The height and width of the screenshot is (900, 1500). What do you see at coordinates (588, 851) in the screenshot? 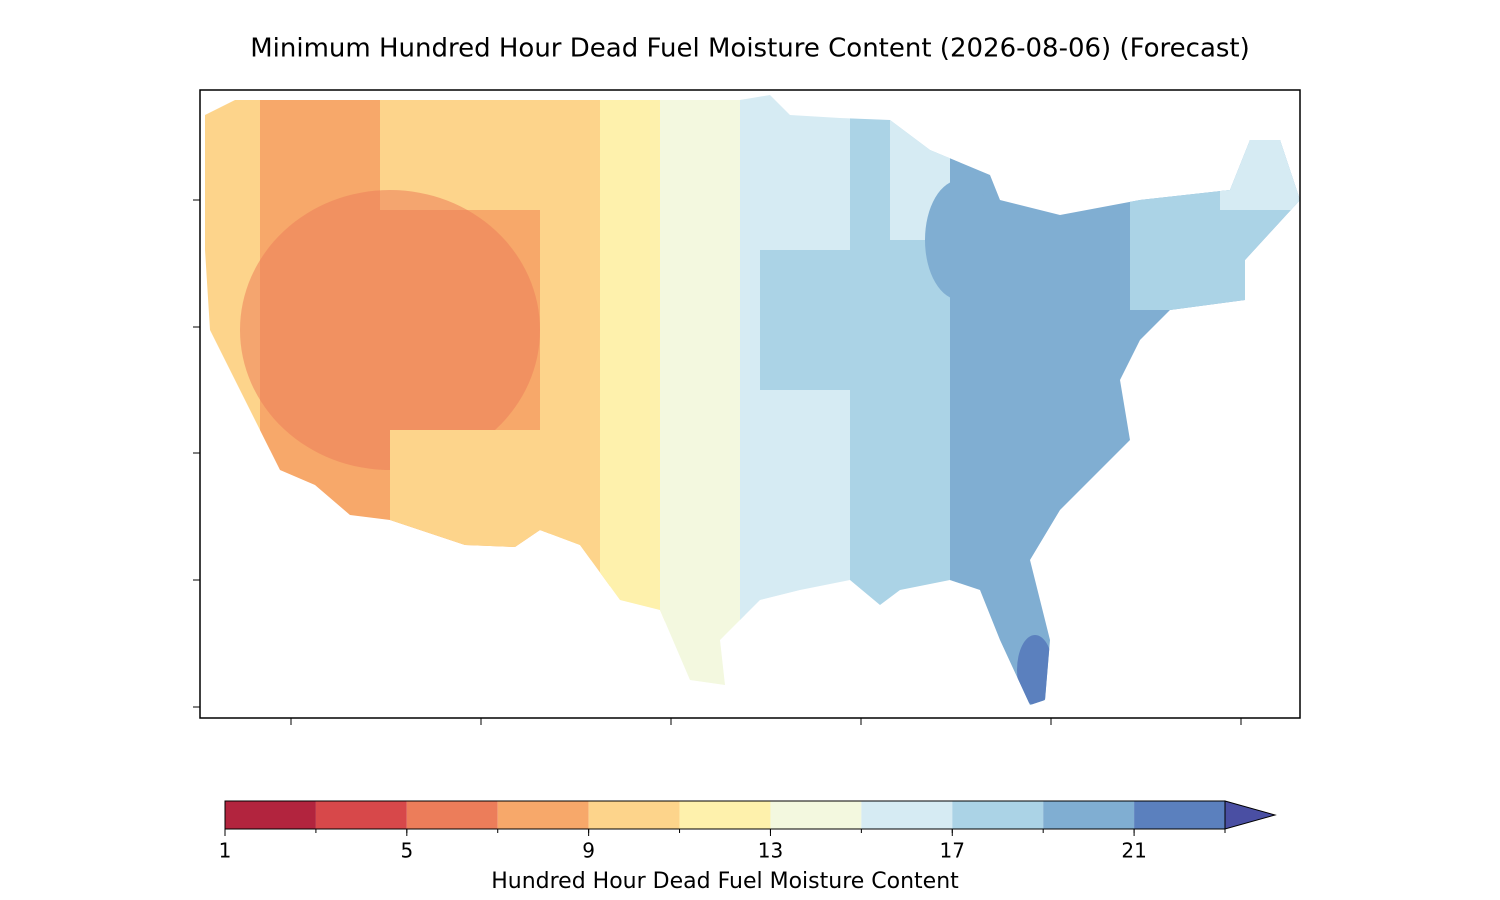
I see `colorbar-tick-label: 9` at bounding box center [588, 851].